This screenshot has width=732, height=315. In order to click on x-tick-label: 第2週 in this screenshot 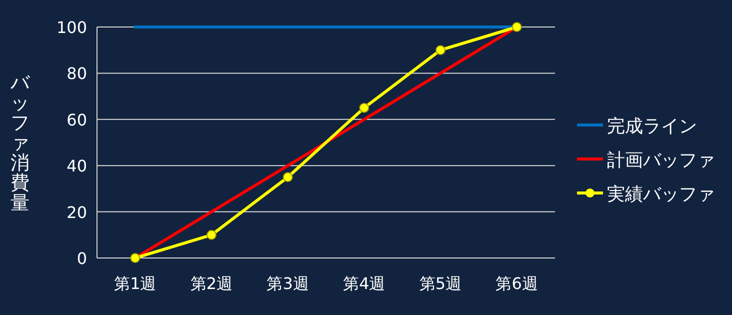, I will do `click(211, 283)`.